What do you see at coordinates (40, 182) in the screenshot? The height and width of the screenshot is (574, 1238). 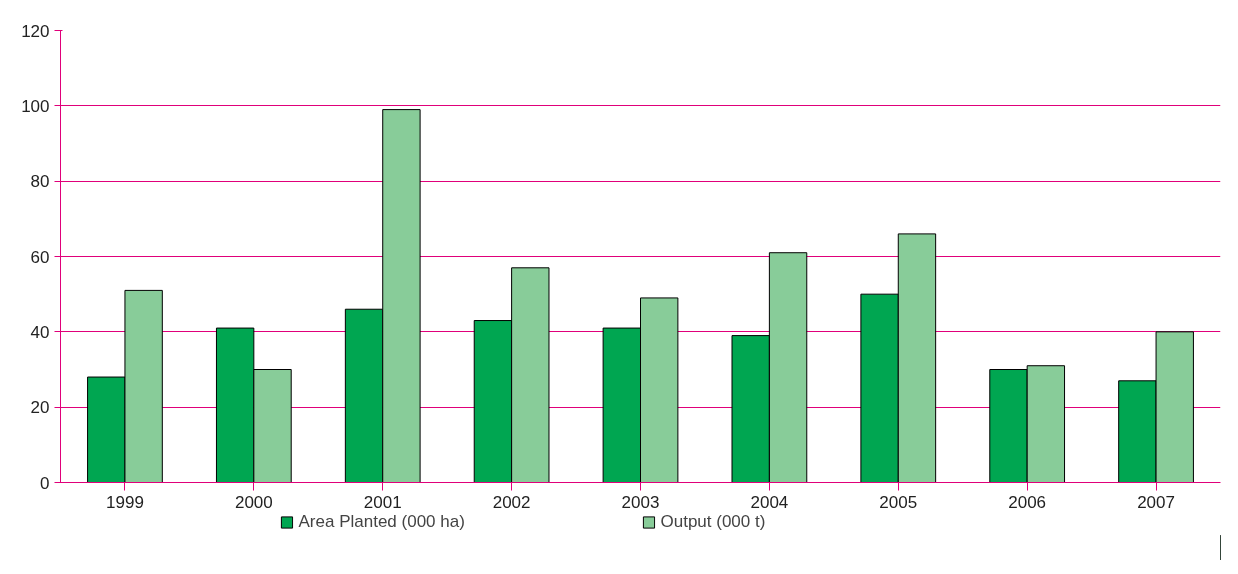 I see `y-tick-label: 80` at bounding box center [40, 182].